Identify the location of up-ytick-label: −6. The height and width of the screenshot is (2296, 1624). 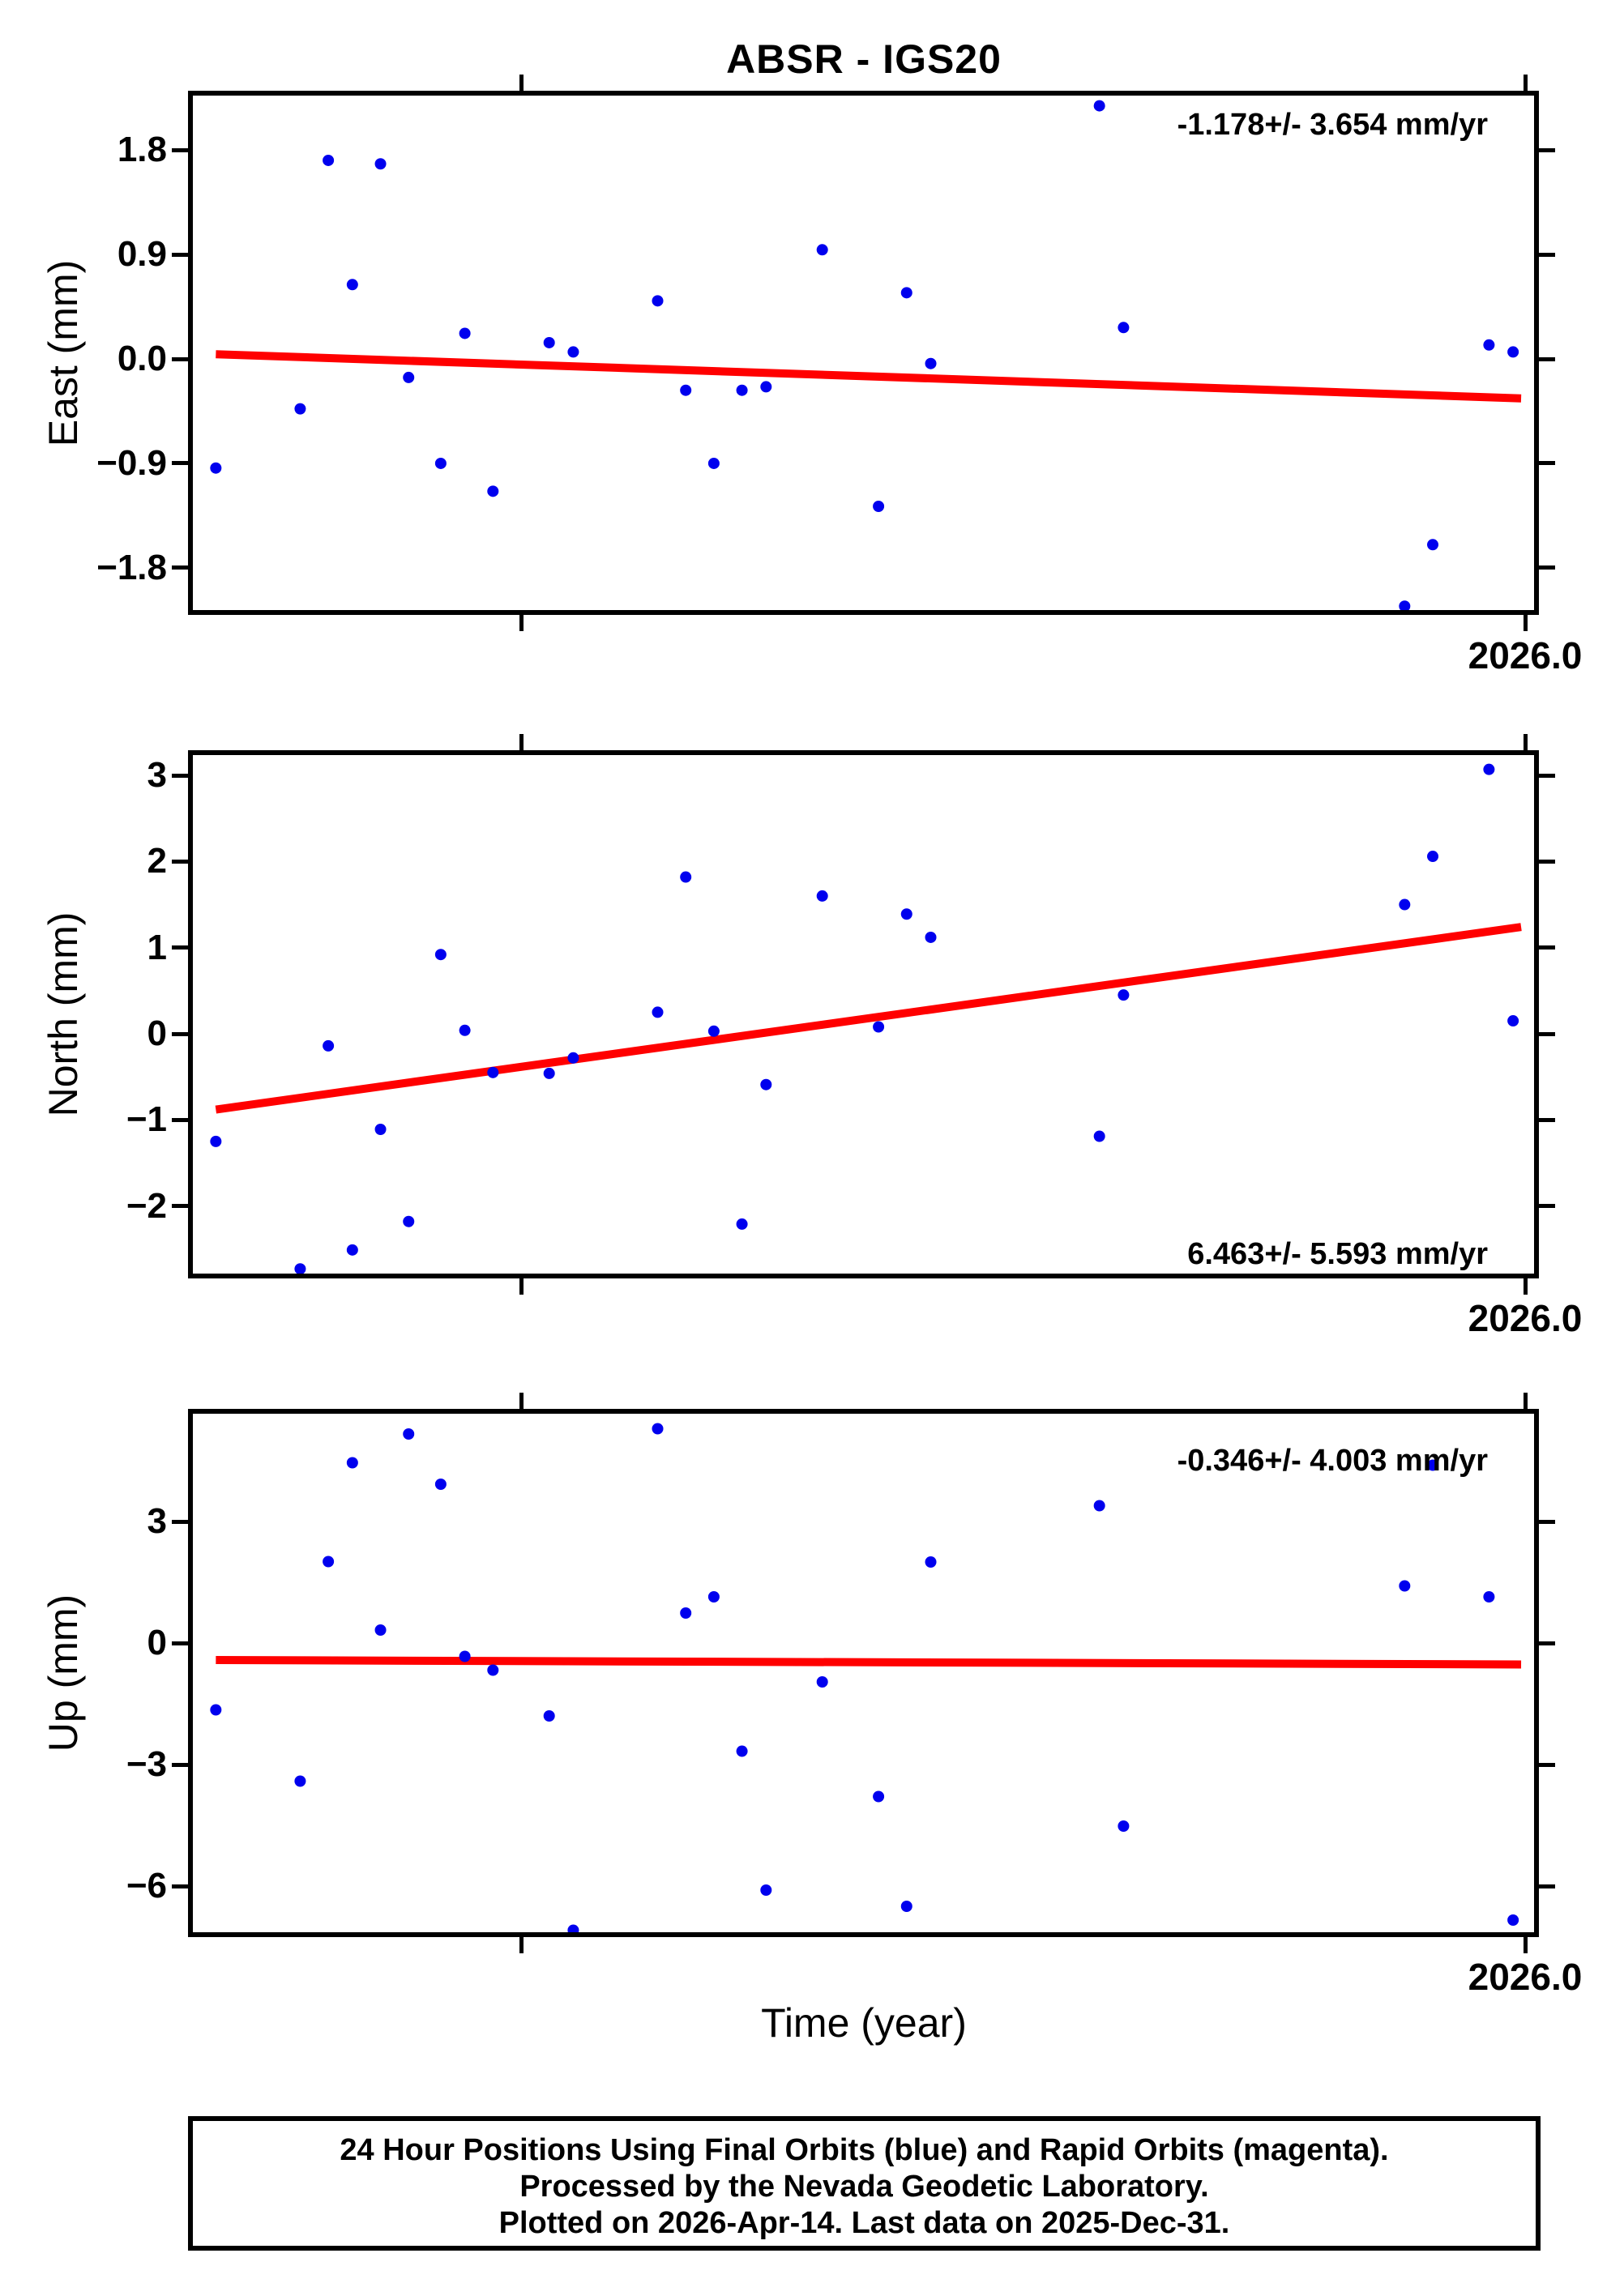
(146, 1886).